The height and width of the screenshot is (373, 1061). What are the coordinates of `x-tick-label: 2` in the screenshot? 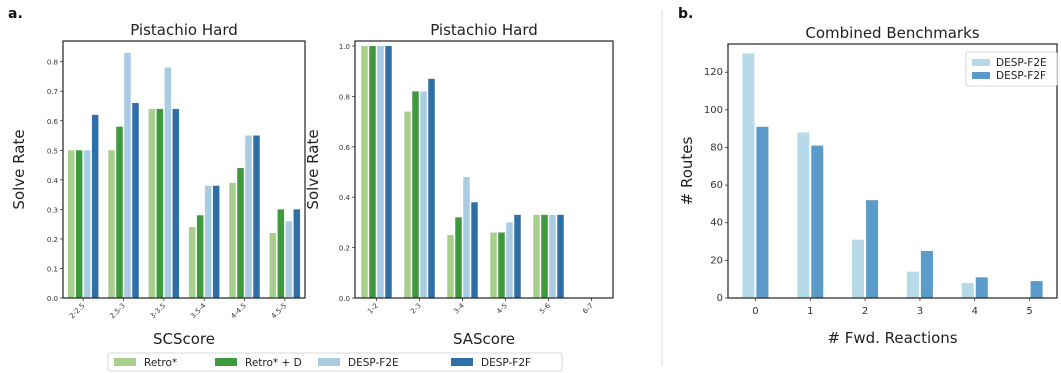 It's located at (865, 311).